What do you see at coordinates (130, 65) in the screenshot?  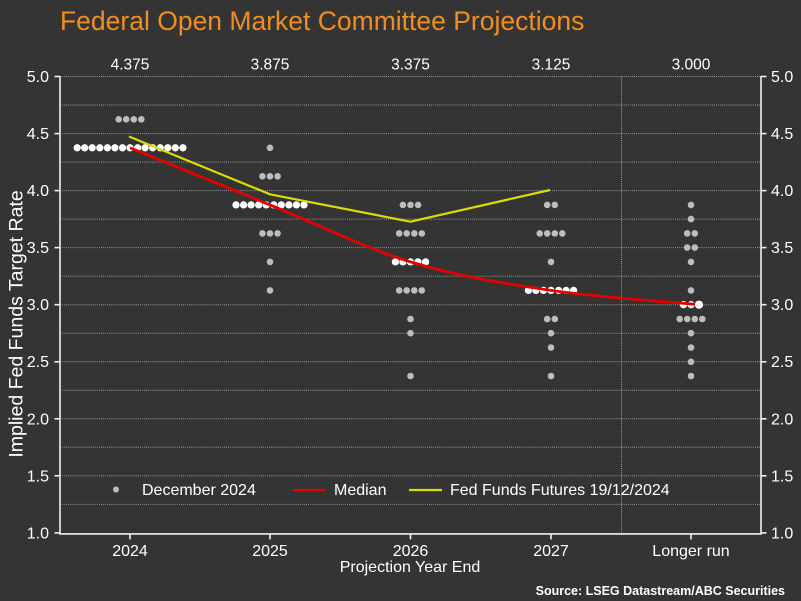 I see `svg-text: 4.375` at bounding box center [130, 65].